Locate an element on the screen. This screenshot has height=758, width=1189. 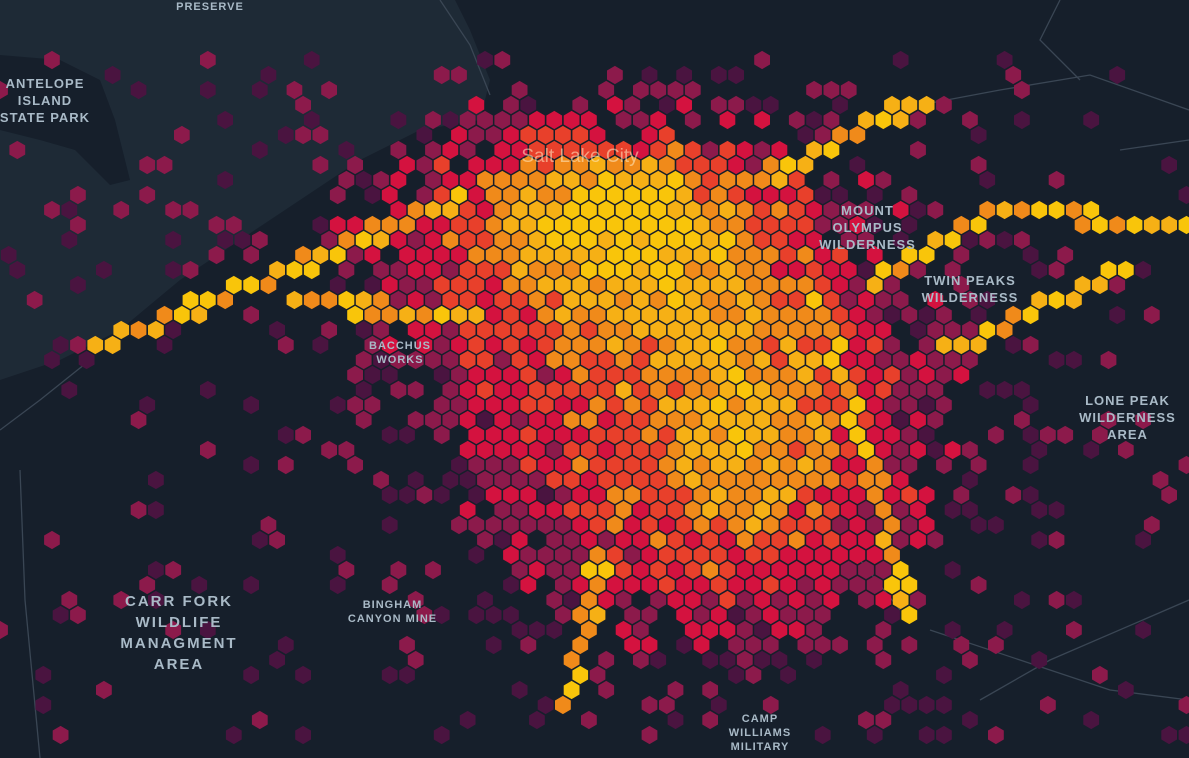
road is located at coordinates (1084, 650).